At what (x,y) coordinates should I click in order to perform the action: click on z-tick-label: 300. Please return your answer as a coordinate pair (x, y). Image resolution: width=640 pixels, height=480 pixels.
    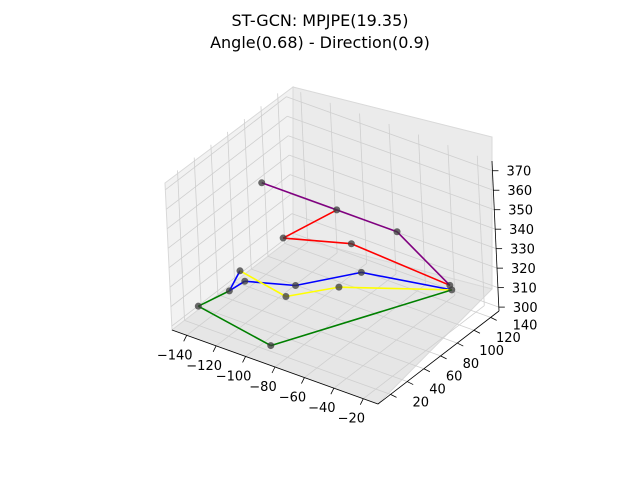
    Looking at the image, I should click on (525, 308).